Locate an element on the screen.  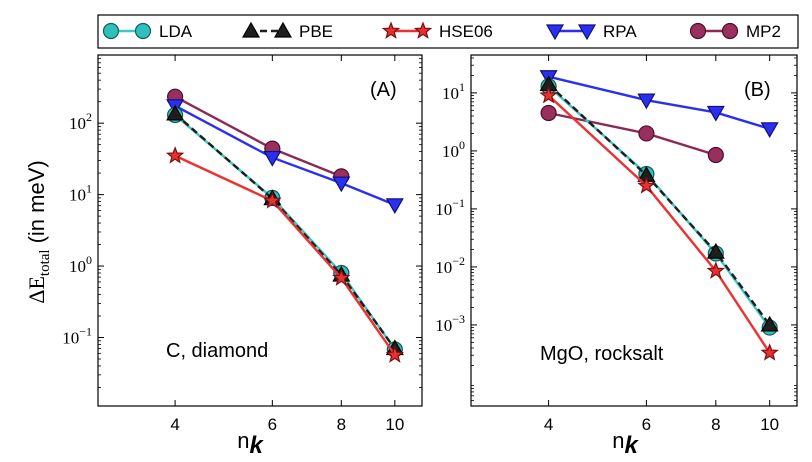
panel-a-xlabel: nk is located at coordinates (250, 443).